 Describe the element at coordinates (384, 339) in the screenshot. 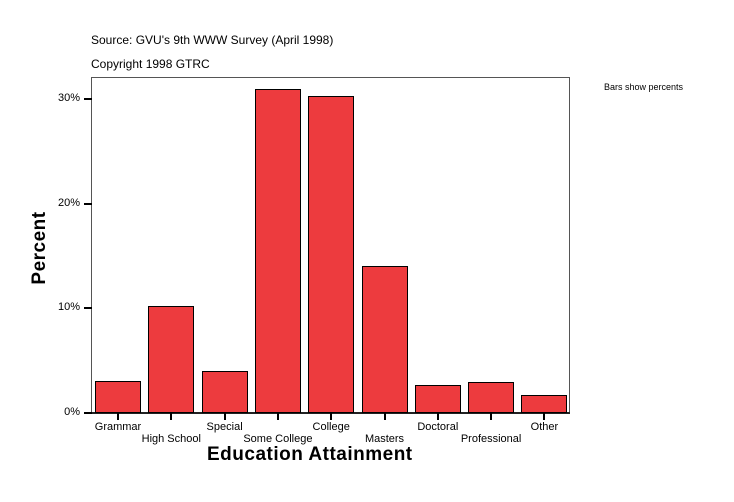

I see `bar-masters` at that location.